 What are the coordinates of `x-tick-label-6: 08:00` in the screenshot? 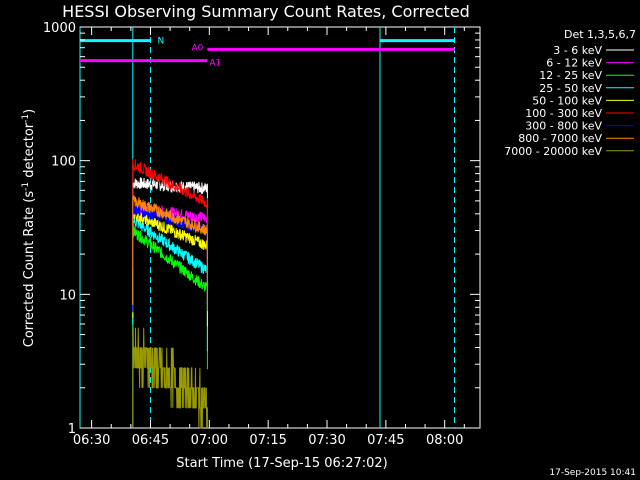 It's located at (444, 440).